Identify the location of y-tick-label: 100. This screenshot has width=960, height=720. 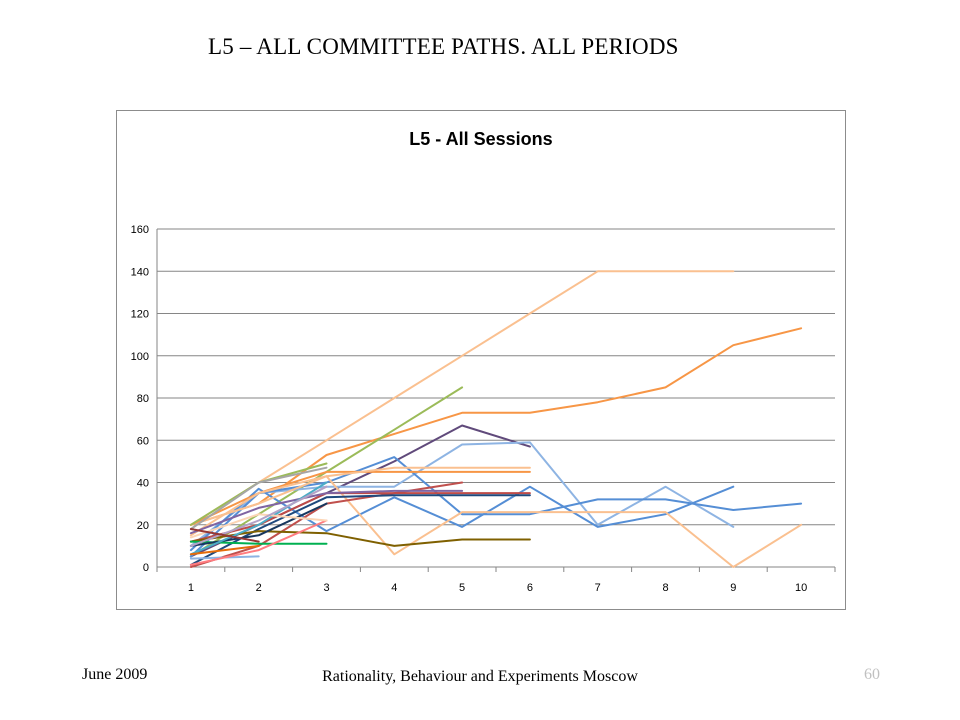
(140, 357).